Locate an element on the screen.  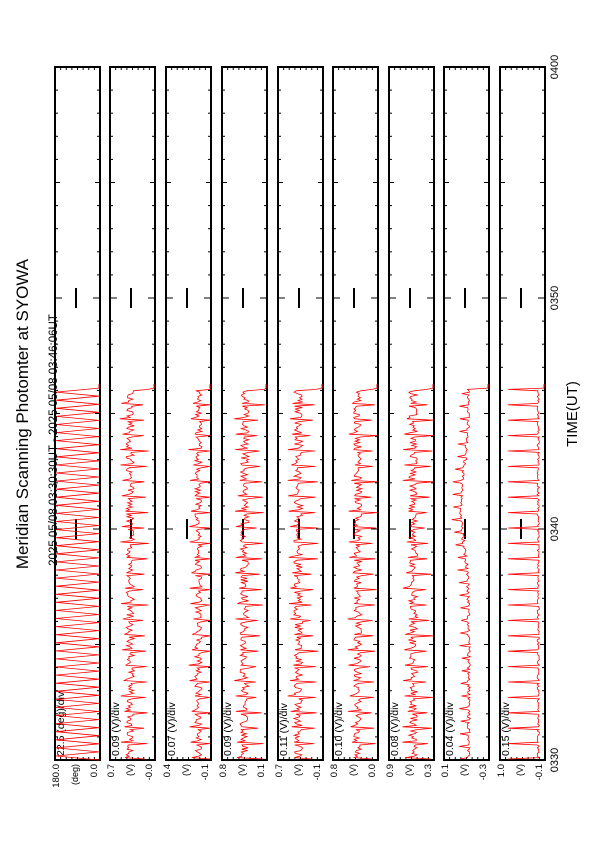
value-min-label: 0.3 is located at coordinates (428, 770).